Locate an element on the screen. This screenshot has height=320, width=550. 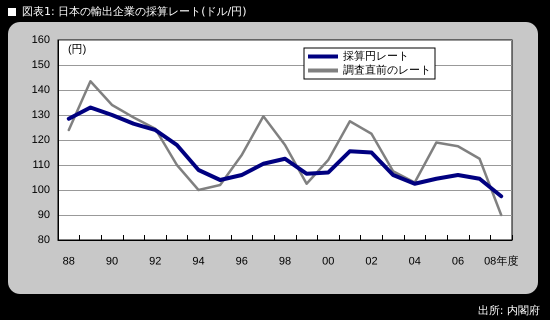
y-tick-label: 80 is located at coordinates (44, 240).